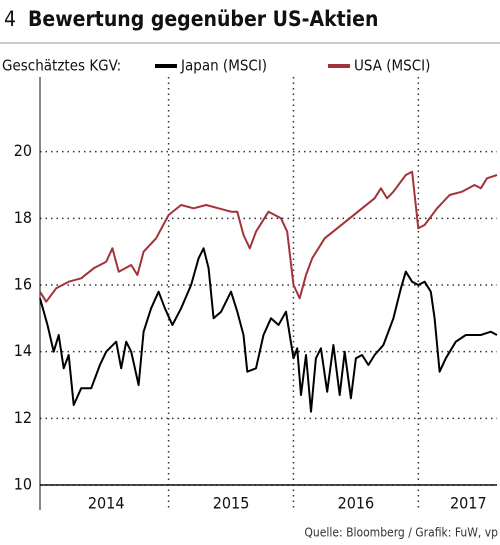  What do you see at coordinates (231, 503) in the screenshot?
I see `x-tick-label: 2015` at bounding box center [231, 503].